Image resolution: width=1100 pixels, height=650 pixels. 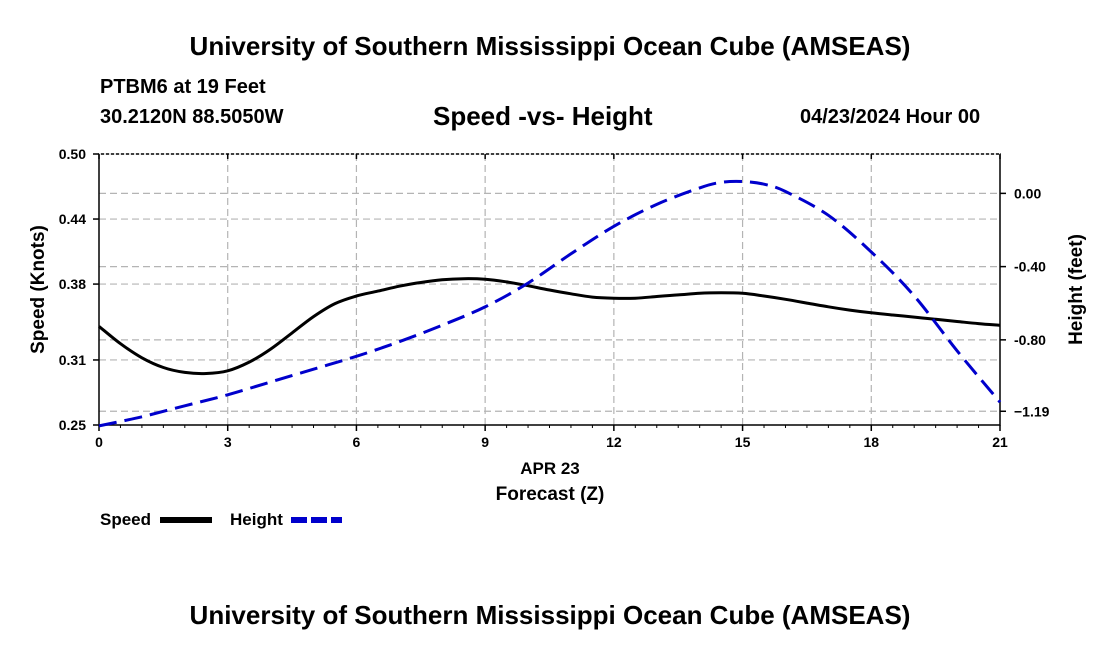 What do you see at coordinates (72, 219) in the screenshot?
I see `y-left-tick-label: 0.44` at bounding box center [72, 219].